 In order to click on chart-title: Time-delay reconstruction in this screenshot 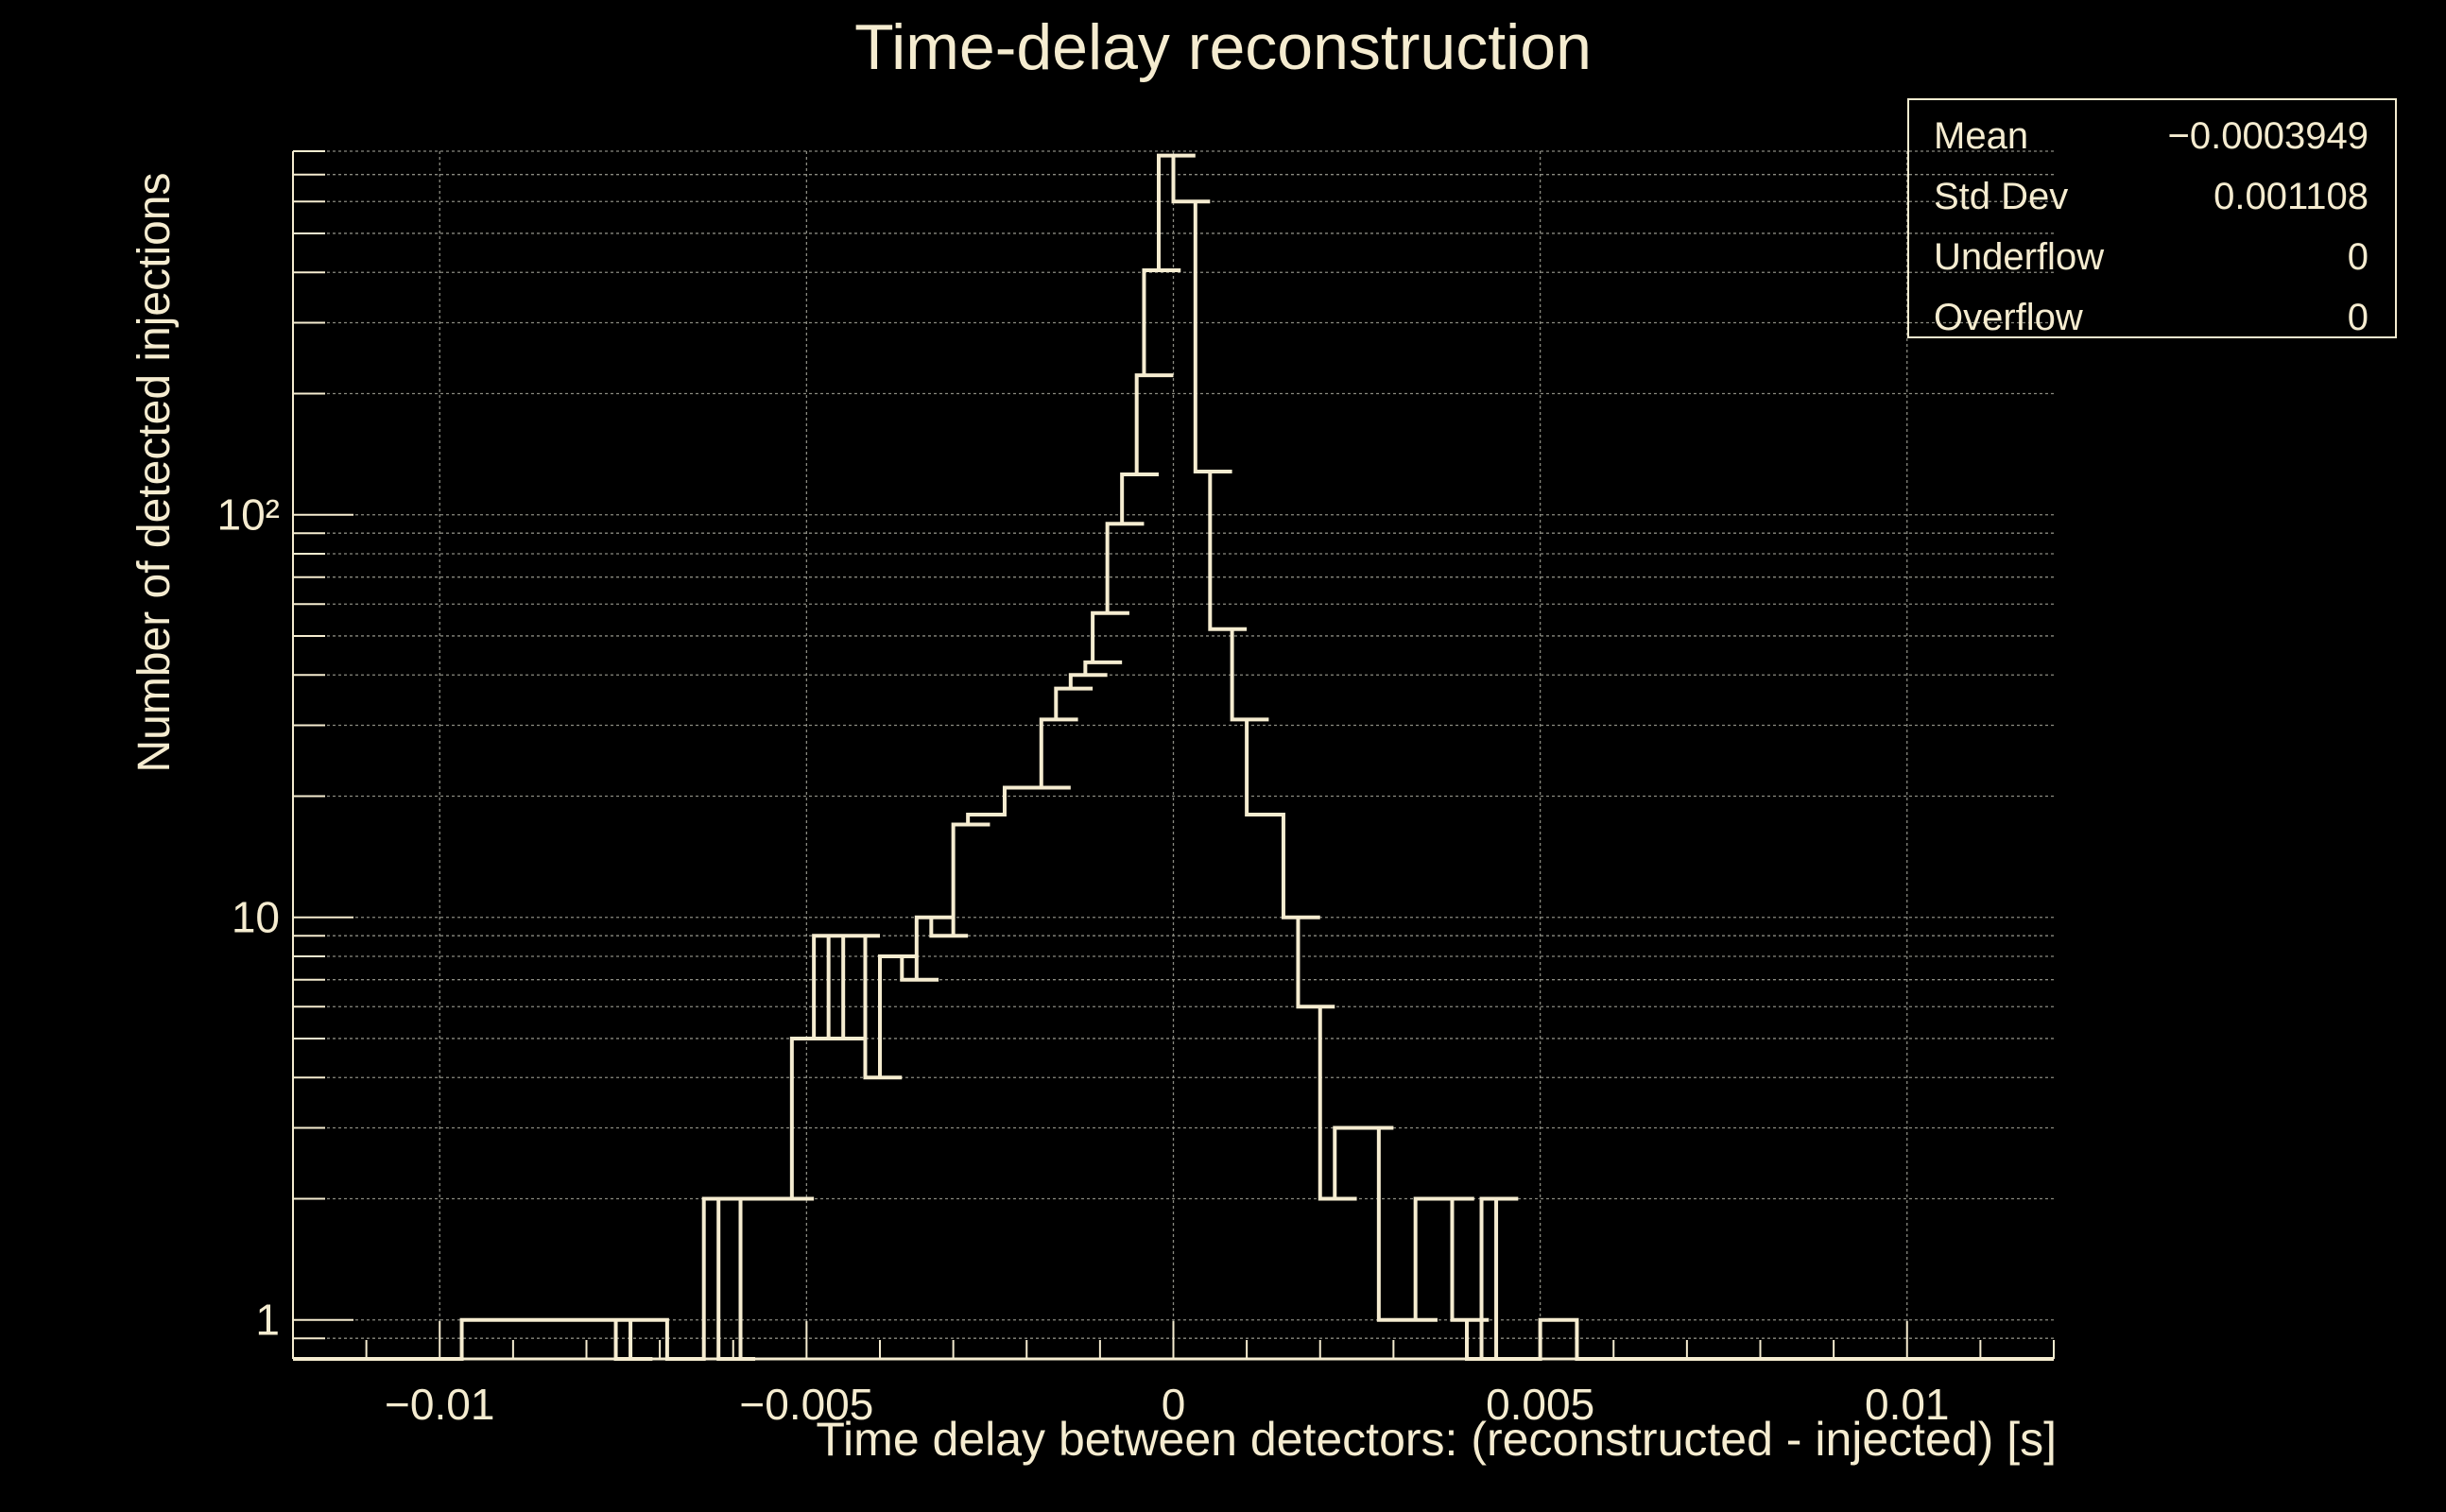, I will do `click(1223, 47)`.